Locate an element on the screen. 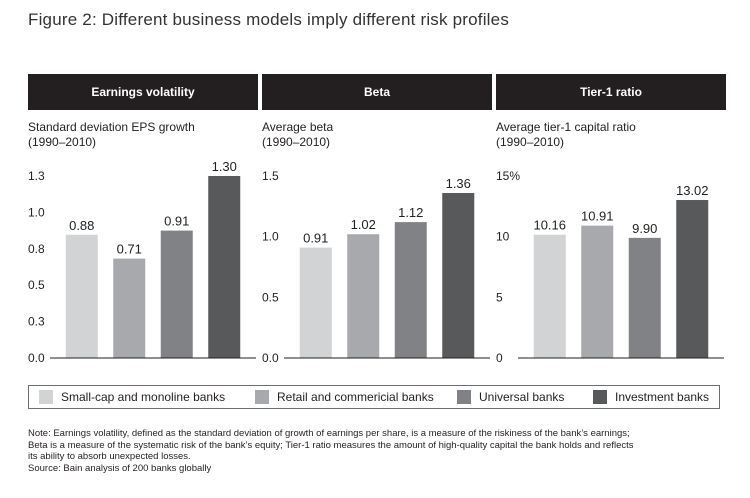 The width and height of the screenshot is (750, 498). panel-subtitle: Average beta (1990–2010) is located at coordinates (377, 135).